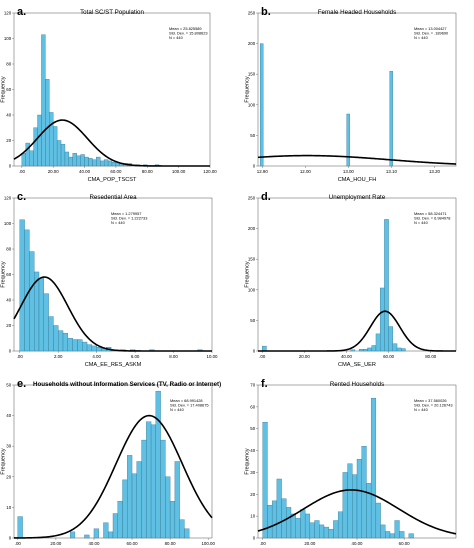  What do you see at coordinates (306, 171) in the screenshot?
I see `x-tick-label-b: 12.00` at bounding box center [306, 171].